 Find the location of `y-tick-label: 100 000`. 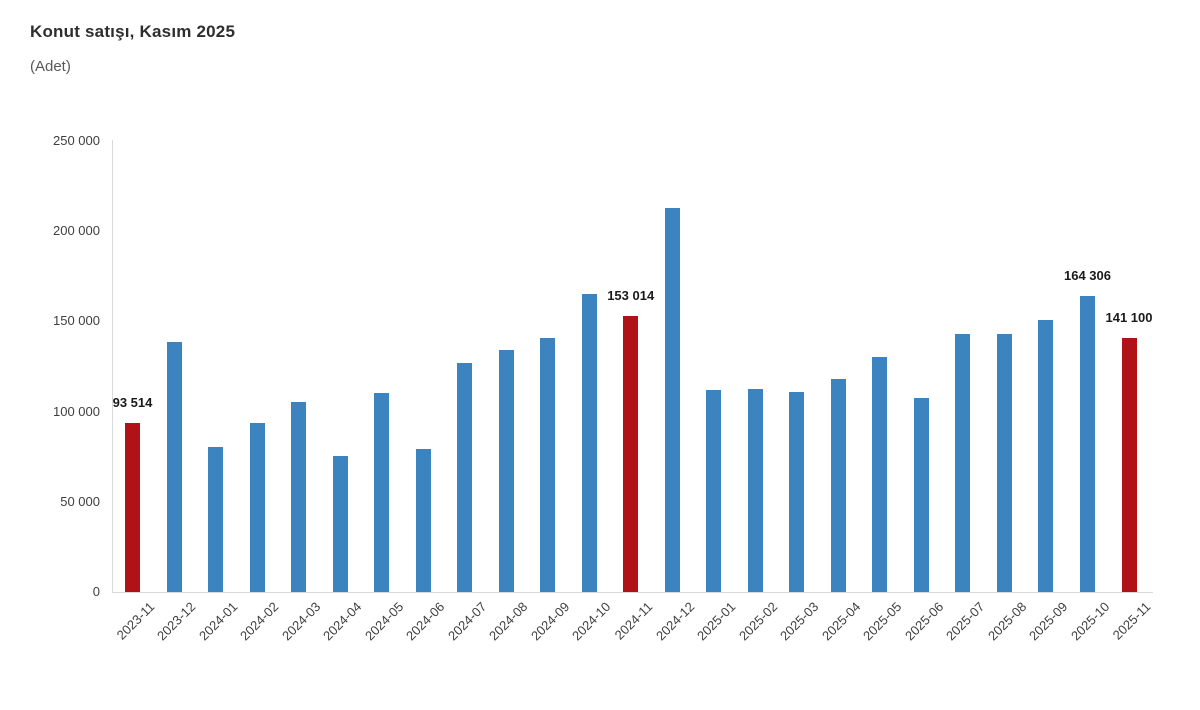

y-tick-label: 100 000 is located at coordinates (76, 411).